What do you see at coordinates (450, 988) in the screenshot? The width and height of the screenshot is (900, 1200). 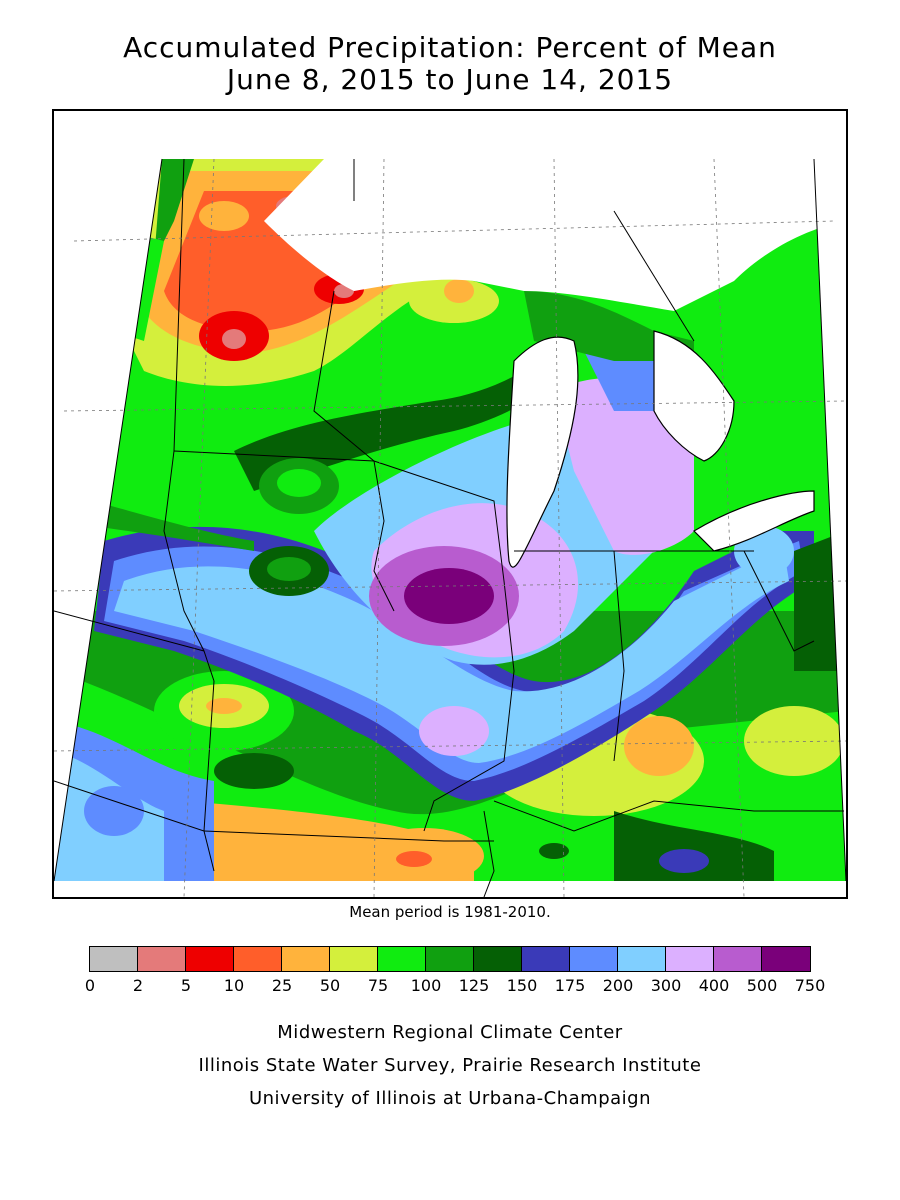 I see `legend-tick-labels: 0 2 5 10 25 50 75 100 125 150 175 200 300 400 500 750` at bounding box center [450, 988].